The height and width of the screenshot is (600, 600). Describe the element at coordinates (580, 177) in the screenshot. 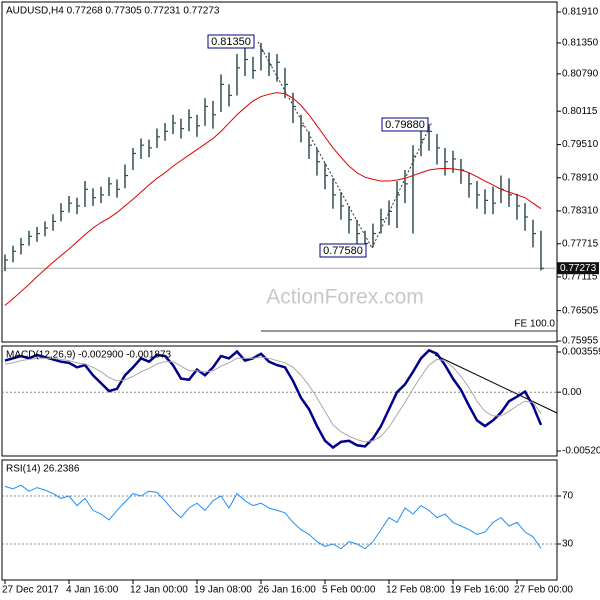

I see `y-tick-label: 0.78910` at that location.